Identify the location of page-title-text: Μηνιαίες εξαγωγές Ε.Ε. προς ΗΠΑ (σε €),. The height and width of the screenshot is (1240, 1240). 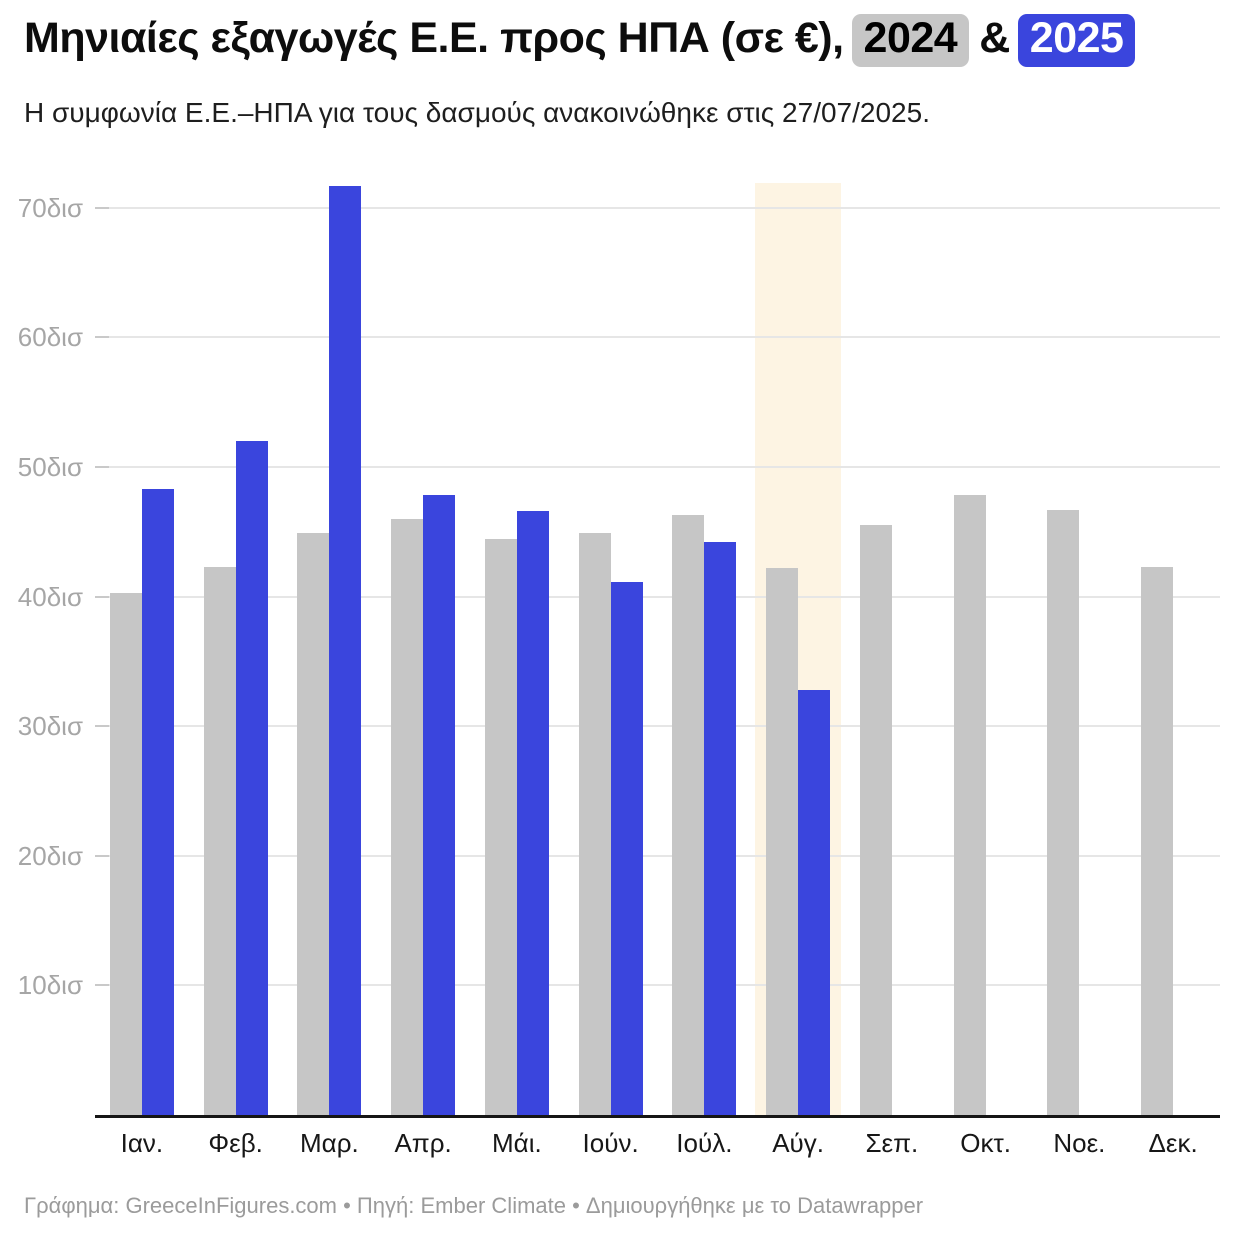
(434, 38).